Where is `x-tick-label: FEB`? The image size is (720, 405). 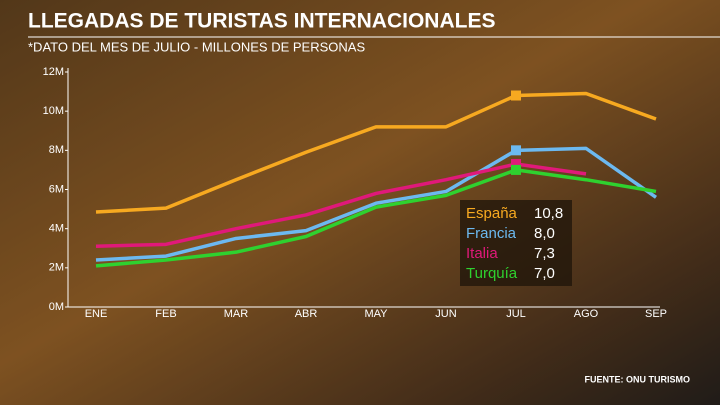 x-tick-label: FEB is located at coordinates (165, 314).